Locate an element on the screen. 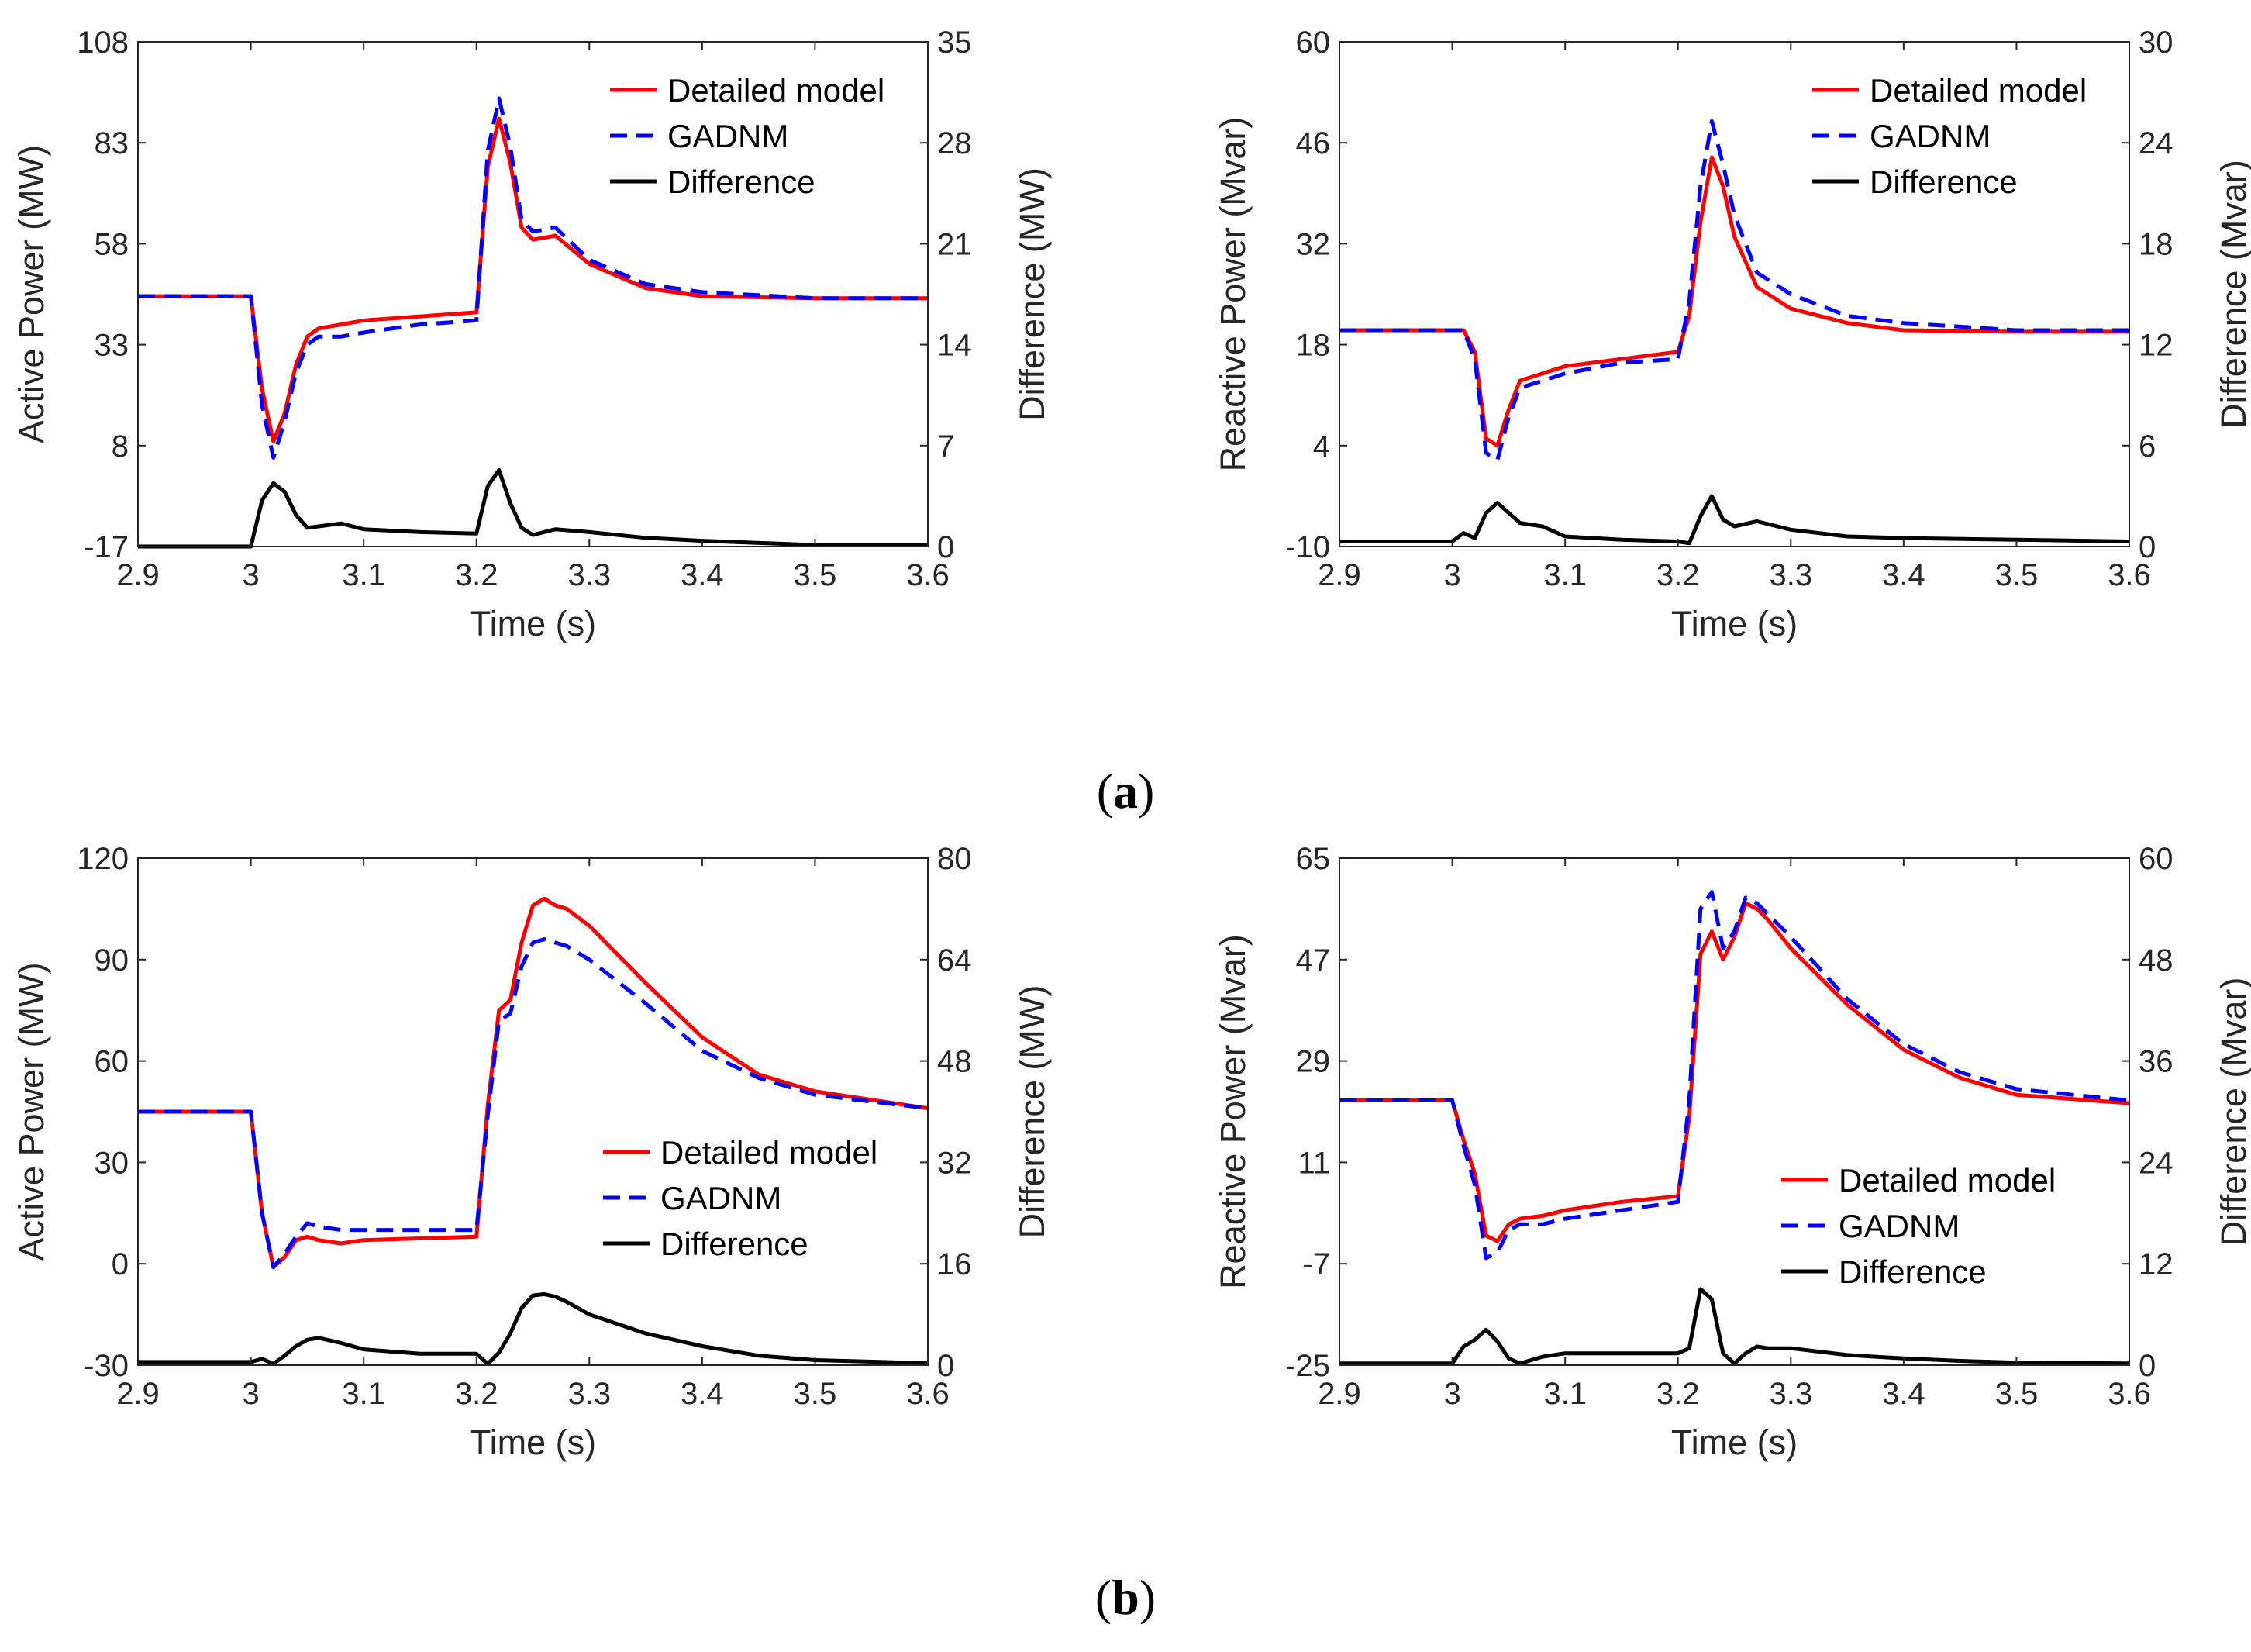 The image size is (2251, 1652). y-tick-label: 47 is located at coordinates (1313, 960).